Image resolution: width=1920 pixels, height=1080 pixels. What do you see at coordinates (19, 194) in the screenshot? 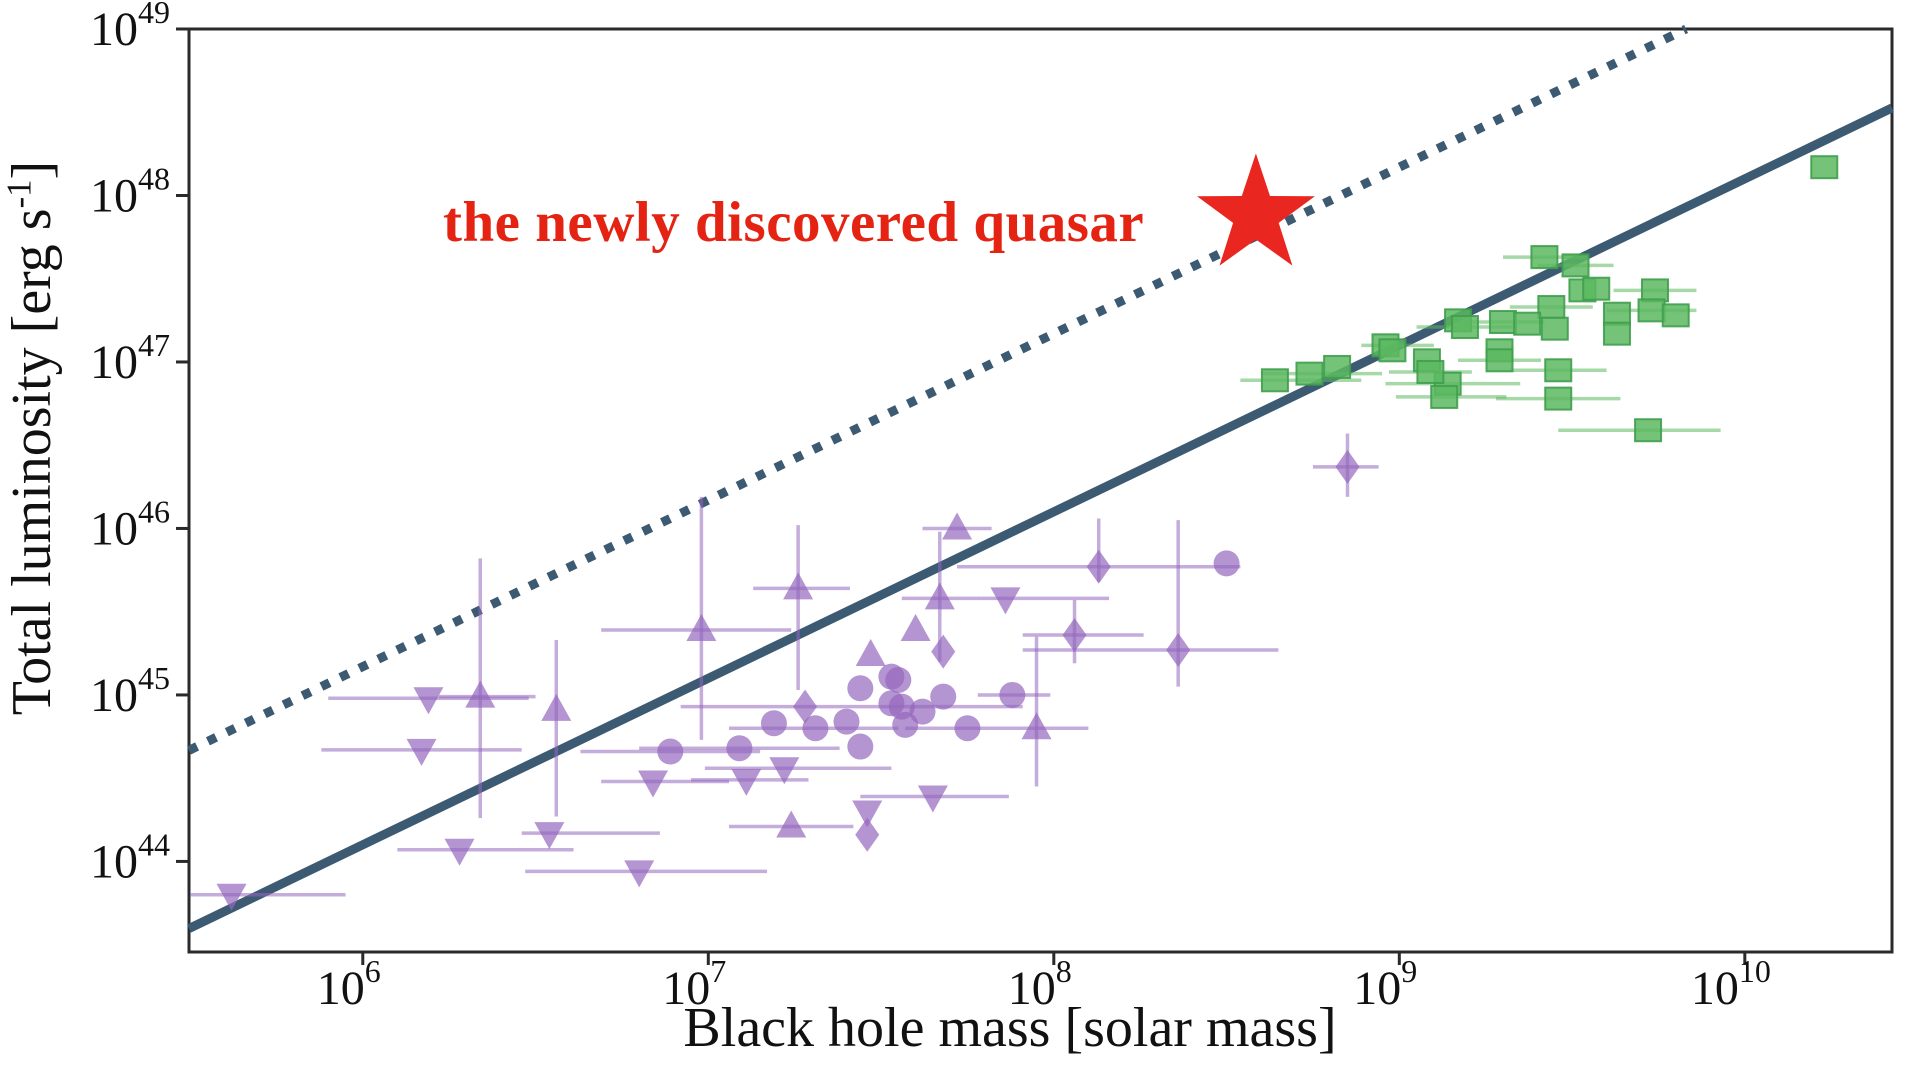
I see `y-axis-label-sup: -1` at bounding box center [19, 194].